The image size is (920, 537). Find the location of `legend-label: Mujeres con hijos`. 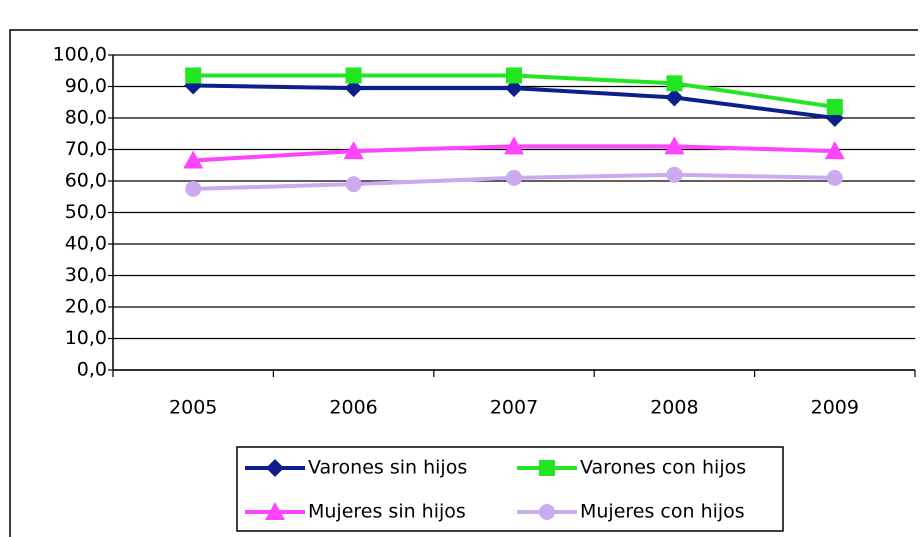

legend-label: Mujeres con hijos is located at coordinates (662, 512).